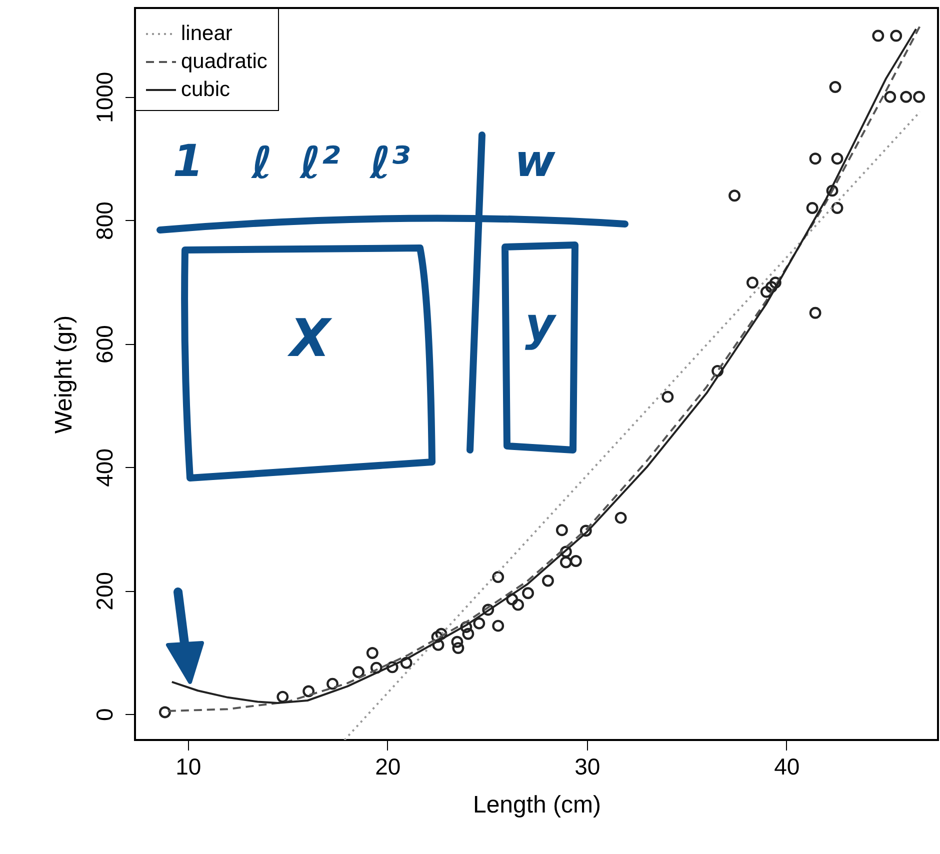  Describe the element at coordinates (537, 805) in the screenshot. I see `x-axis-title: Length (cm)` at that location.